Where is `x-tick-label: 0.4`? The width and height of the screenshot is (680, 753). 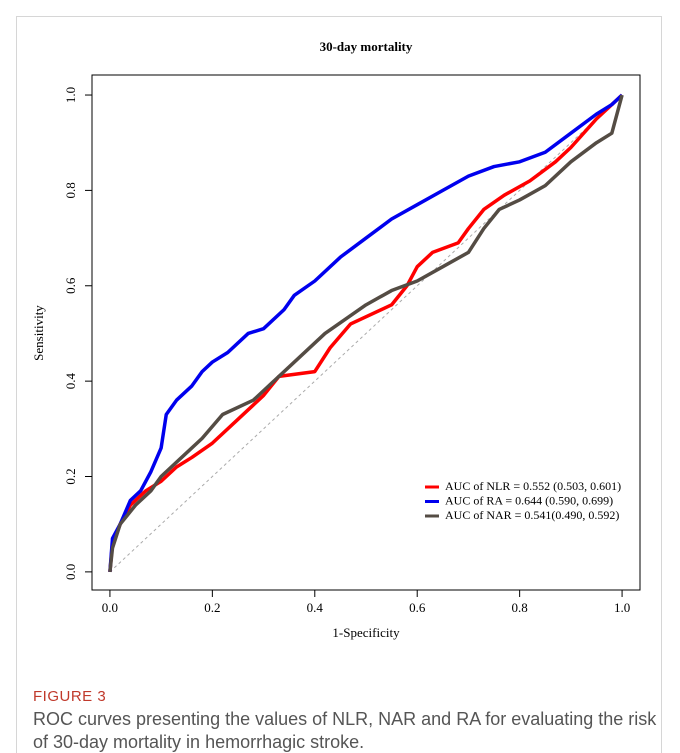 x-tick-label: 0.4 is located at coordinates (315, 607).